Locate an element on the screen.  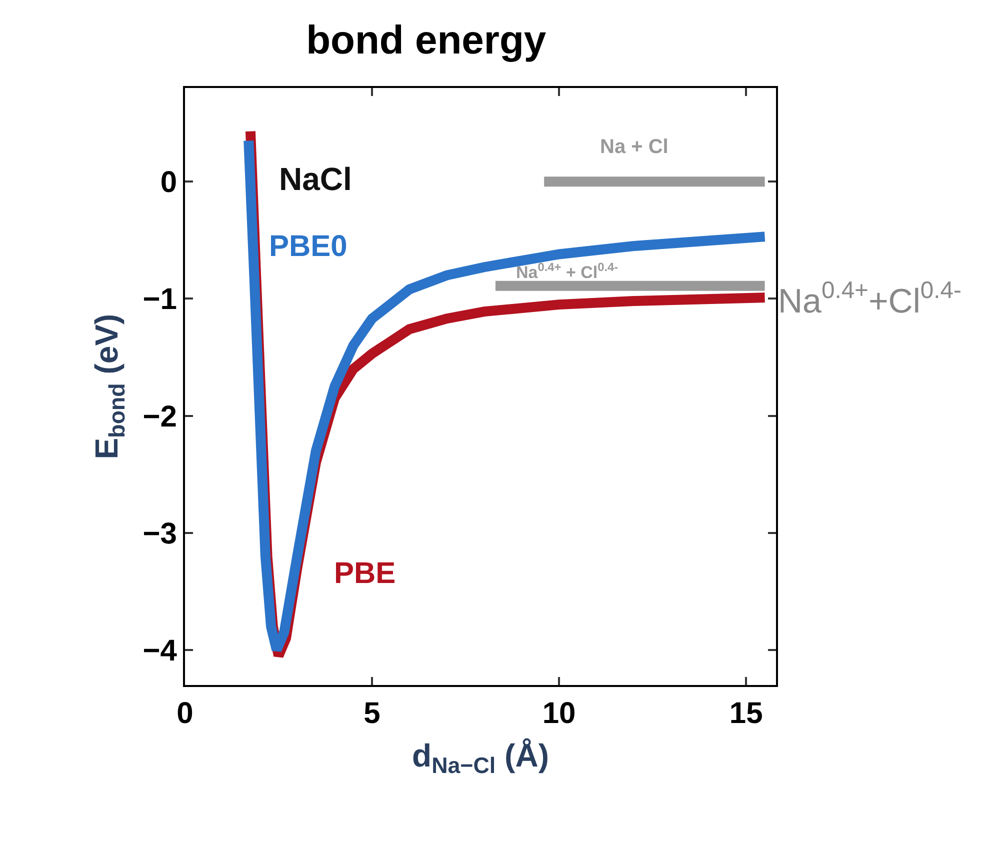
annotation: NaCl is located at coordinates (315, 179).